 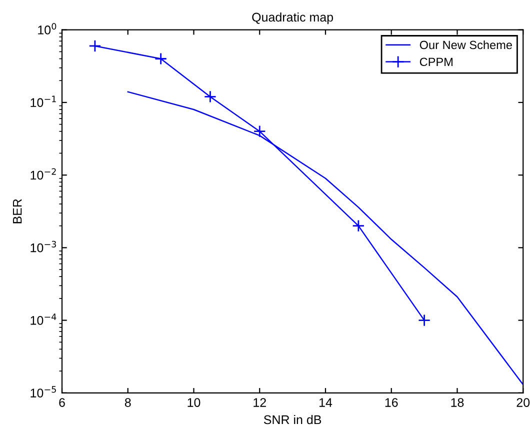 I want to click on legend-label: CPPM, so click(x=436, y=62).